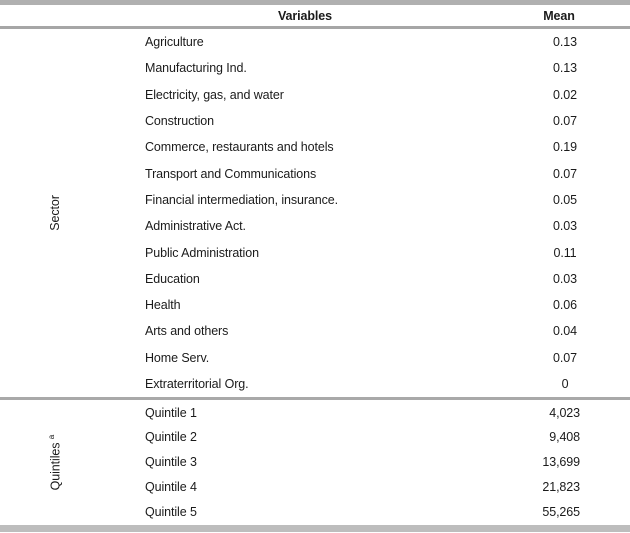 The image size is (630, 533). What do you see at coordinates (370, 42) in the screenshot?
I see `table-row: Agriculture 0.13` at bounding box center [370, 42].